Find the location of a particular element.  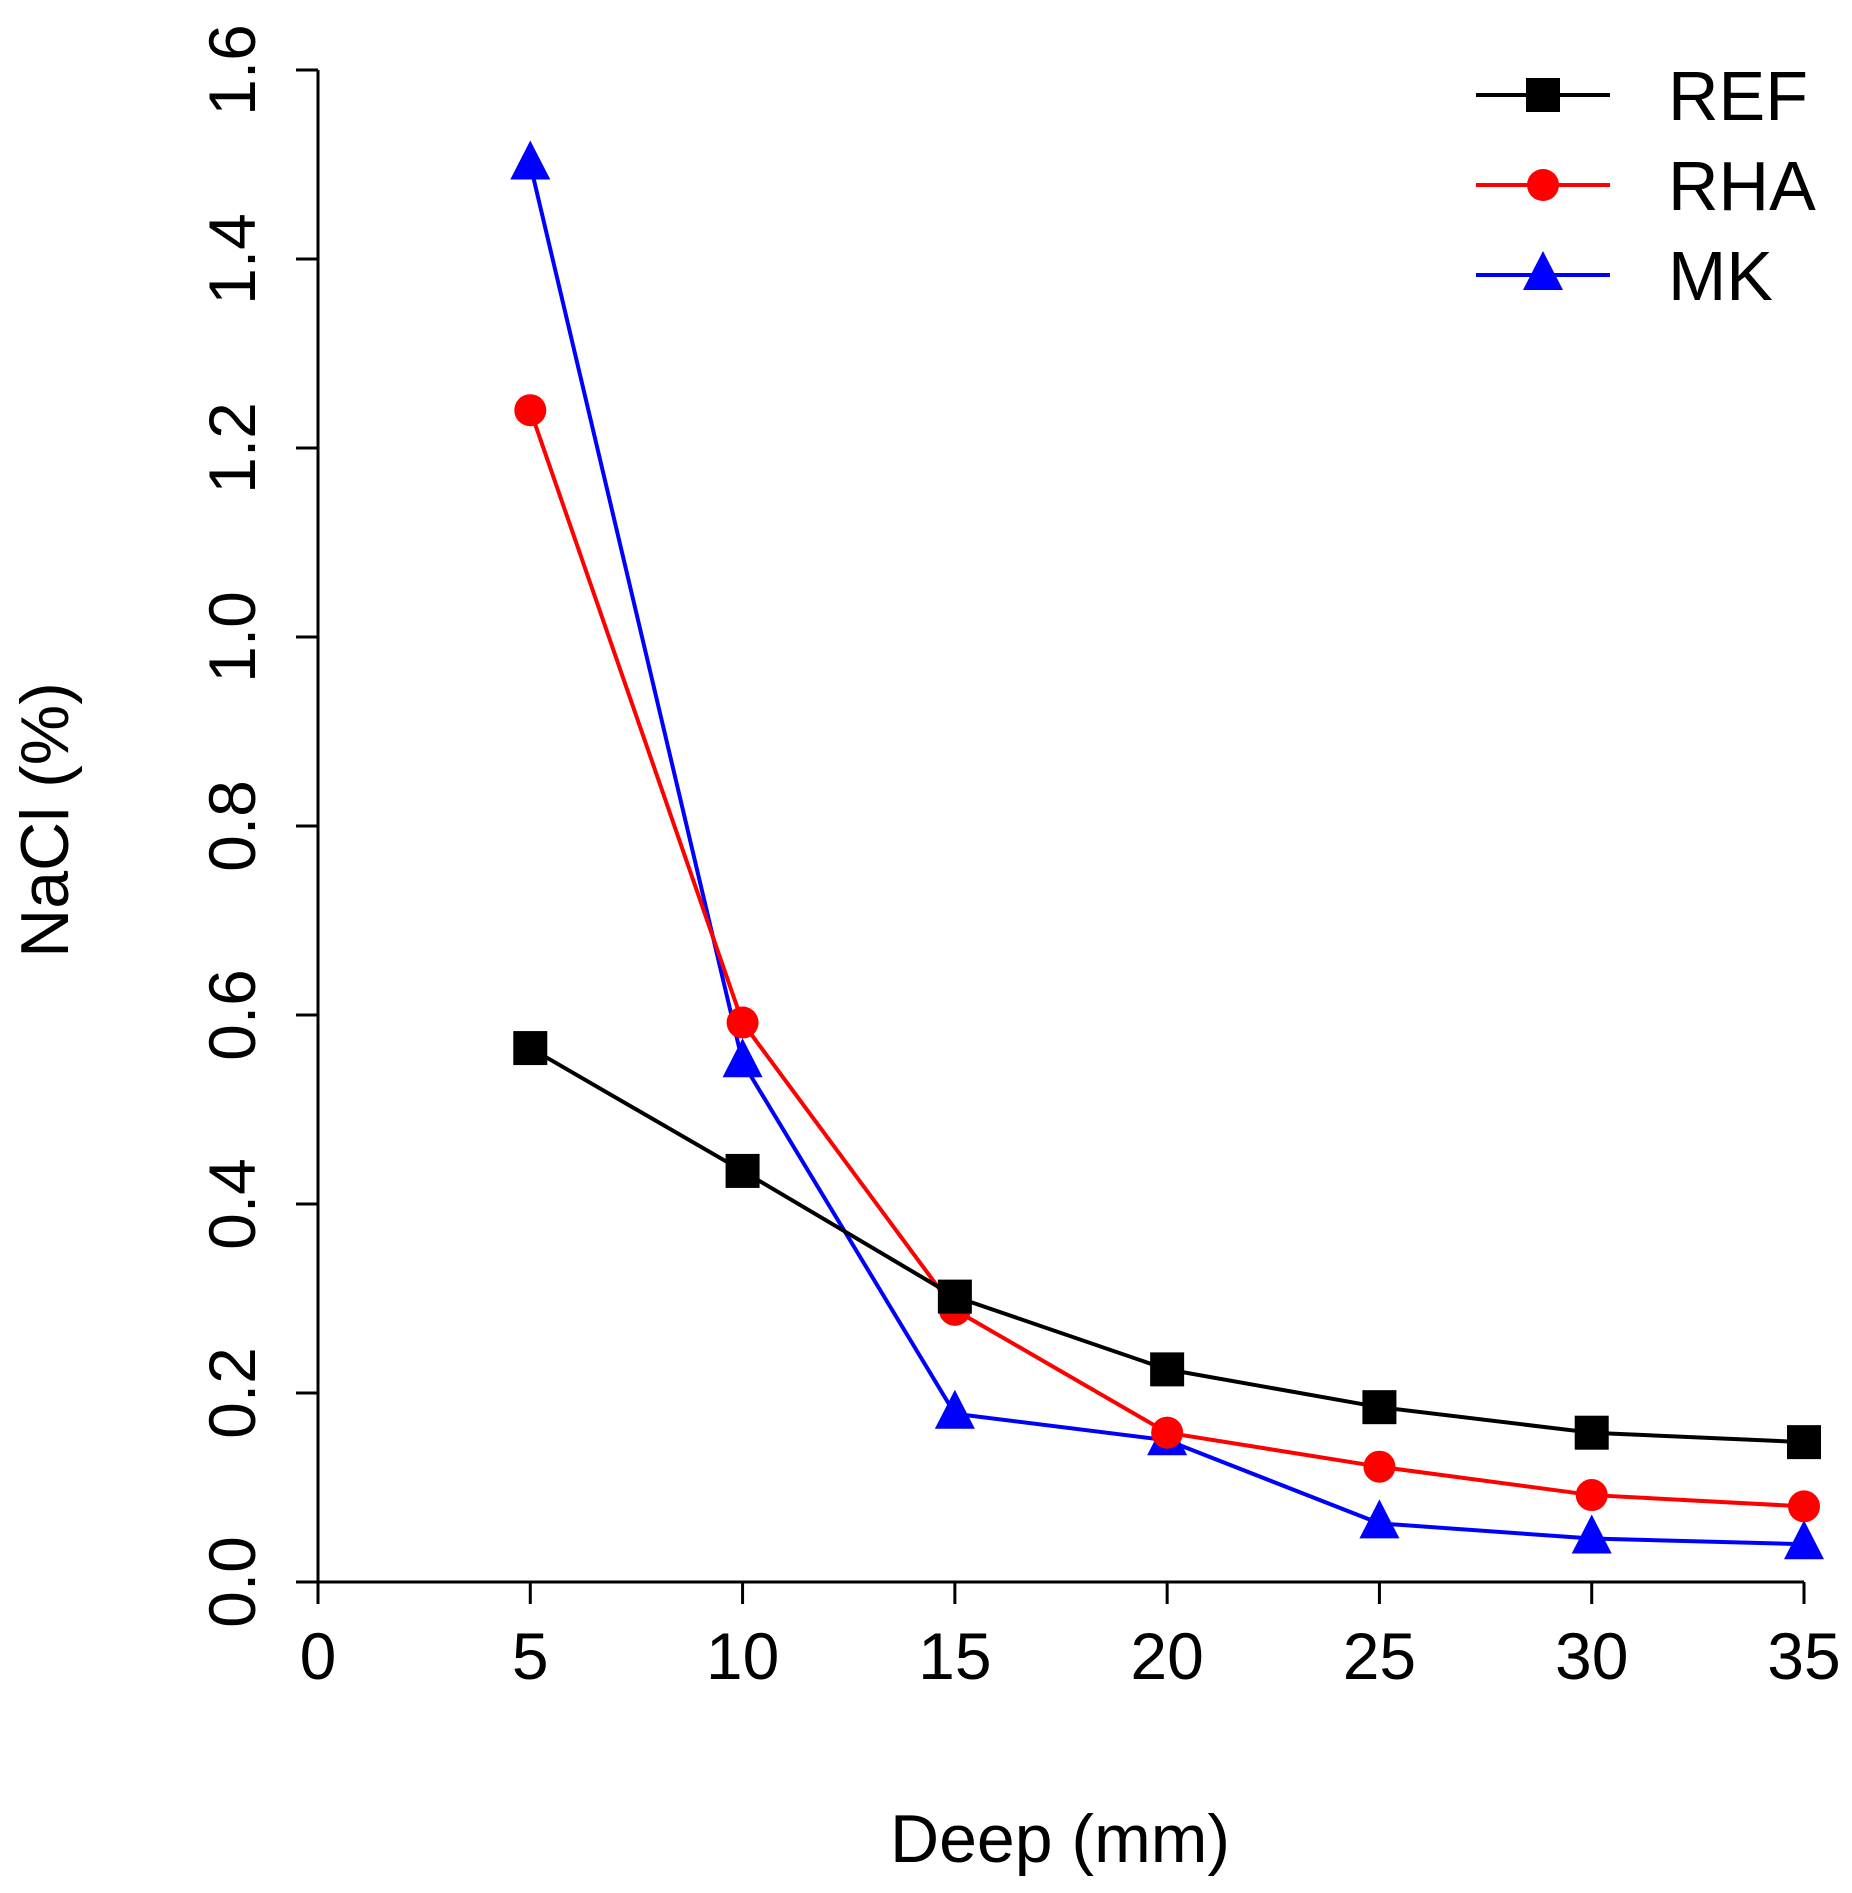

y-ticks: 0.0 0.2 0.4 0.6 0.8 1.0 1.2 1.4 1.6 is located at coordinates (256, 826).